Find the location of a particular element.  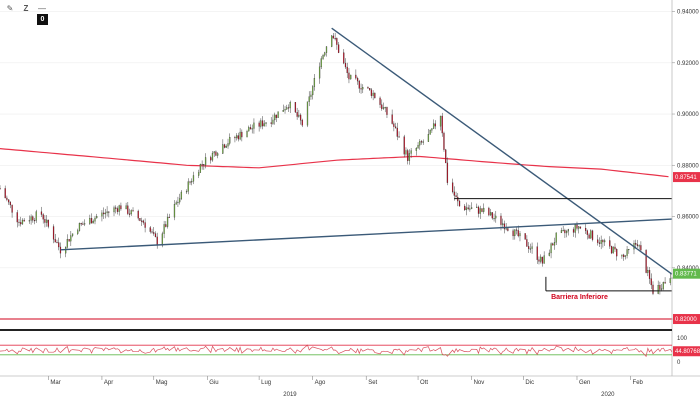

price-tag-support-value is located at coordinates (686, 319).